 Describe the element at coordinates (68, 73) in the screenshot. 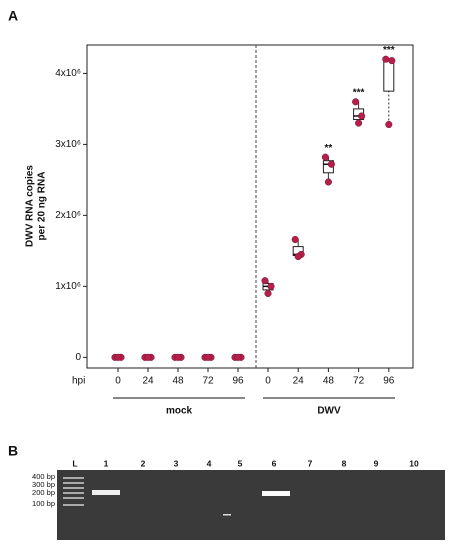

I see `y-tick-label: 4x10⁶` at that location.